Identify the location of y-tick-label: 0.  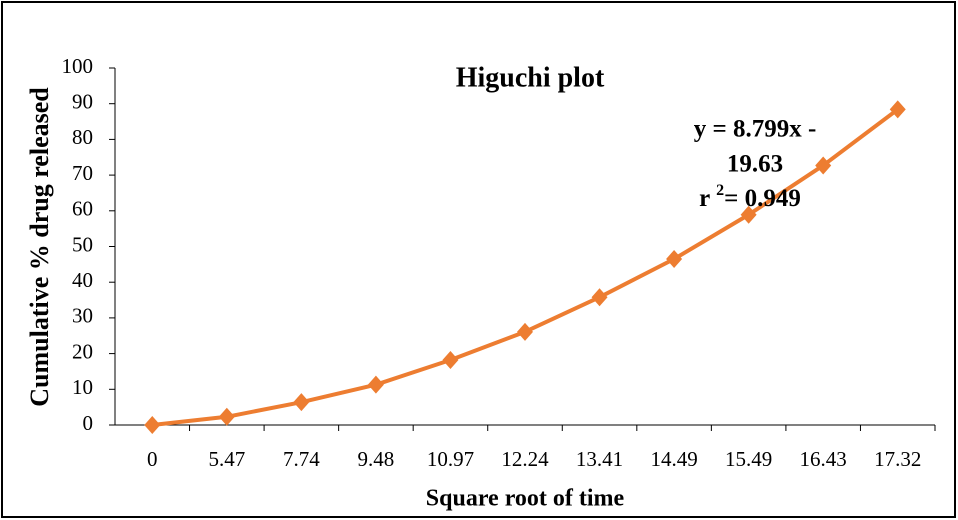
(88, 423).